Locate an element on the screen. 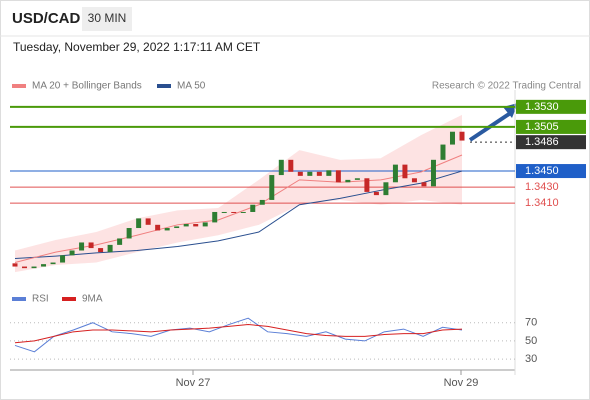 The image size is (590, 400). timeframe: 30 MIN is located at coordinates (107, 18).